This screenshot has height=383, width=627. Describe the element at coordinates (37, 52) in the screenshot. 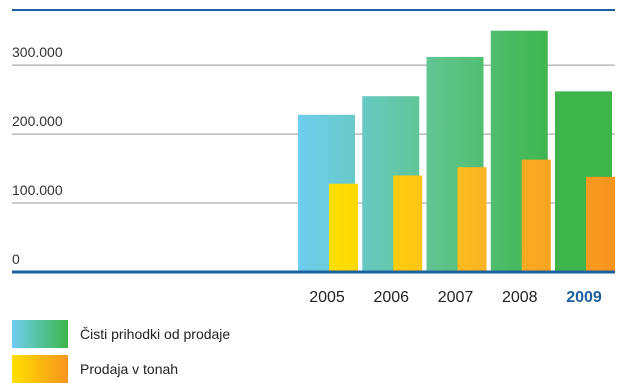

I see `y-tick-label: 300.000` at that location.